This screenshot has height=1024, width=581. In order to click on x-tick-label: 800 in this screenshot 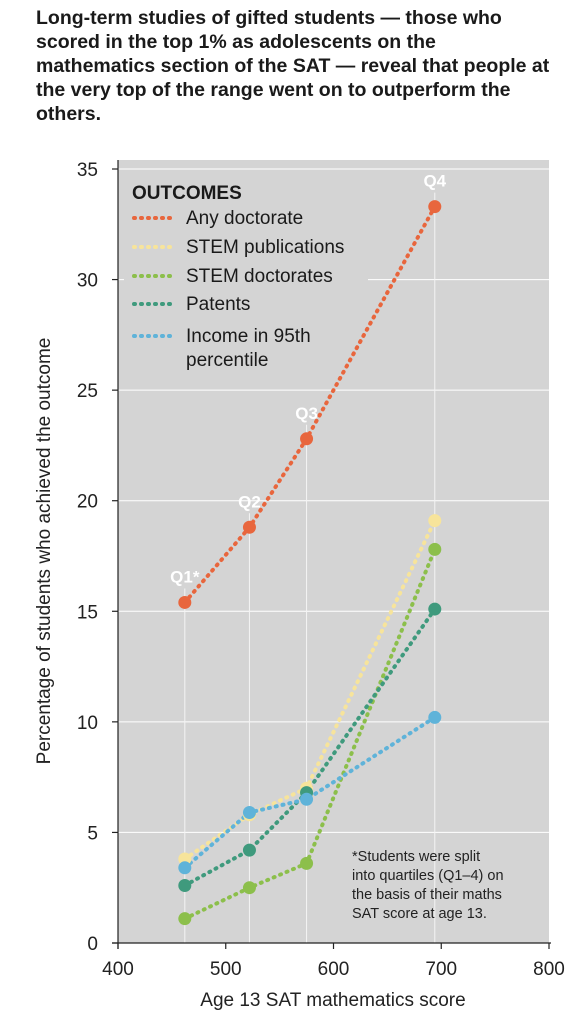, I will do `click(549, 969)`.